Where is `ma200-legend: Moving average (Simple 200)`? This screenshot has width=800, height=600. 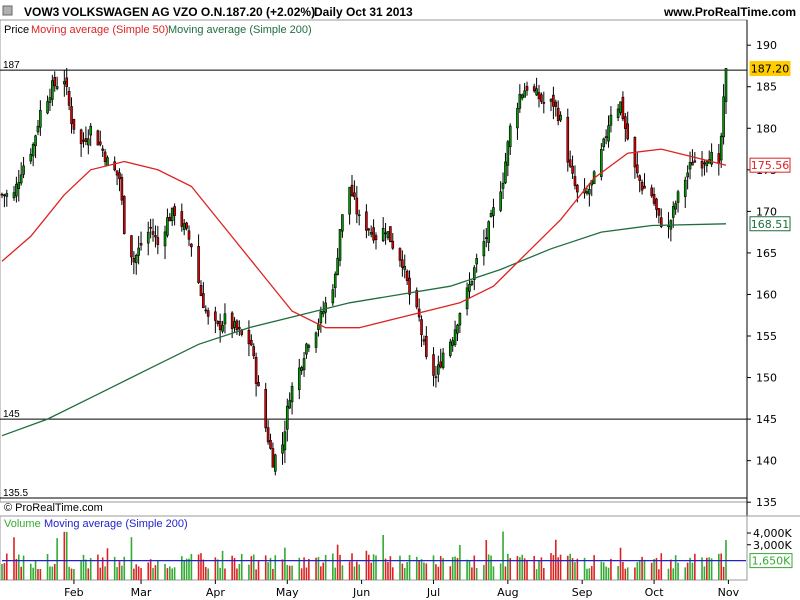 ma200-legend: Moving average (Simple 200) is located at coordinates (240, 30).